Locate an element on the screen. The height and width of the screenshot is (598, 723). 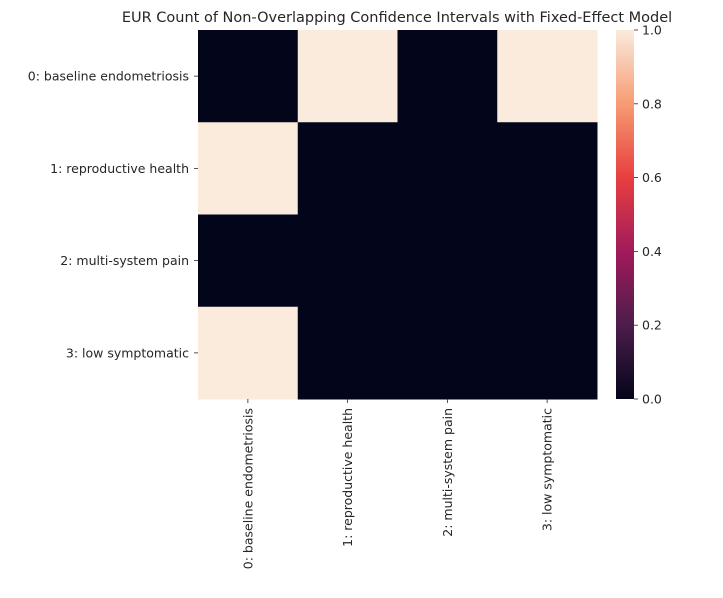
heatmap-cell-r3-c3 is located at coordinates (547, 353).